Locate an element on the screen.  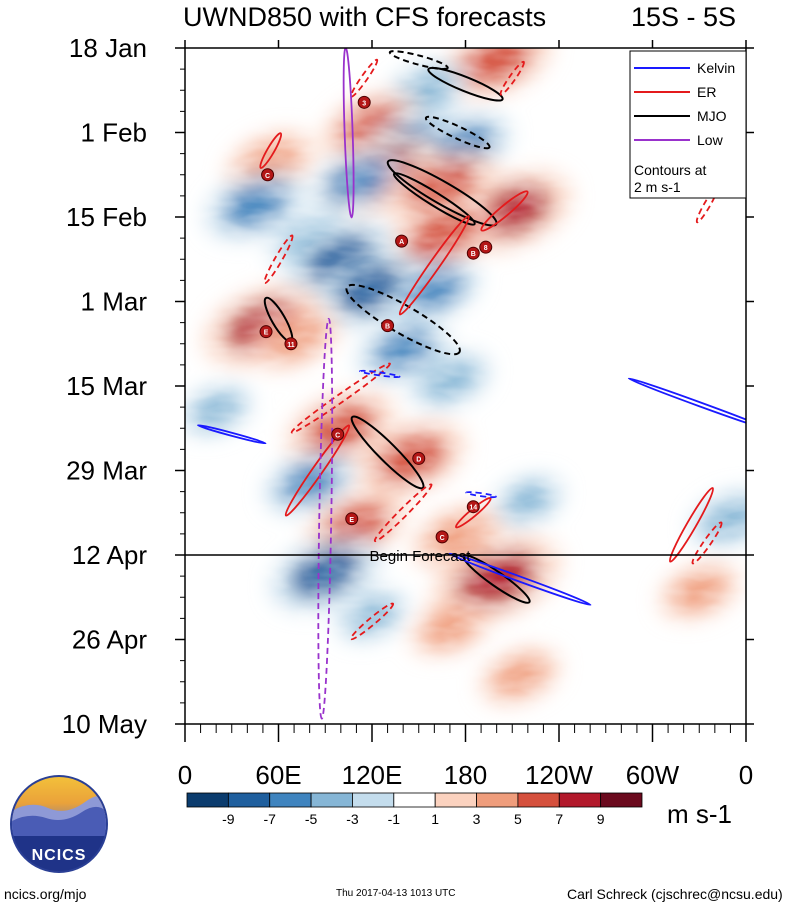
legend-label-mjo: MJO is located at coordinates (712, 116).